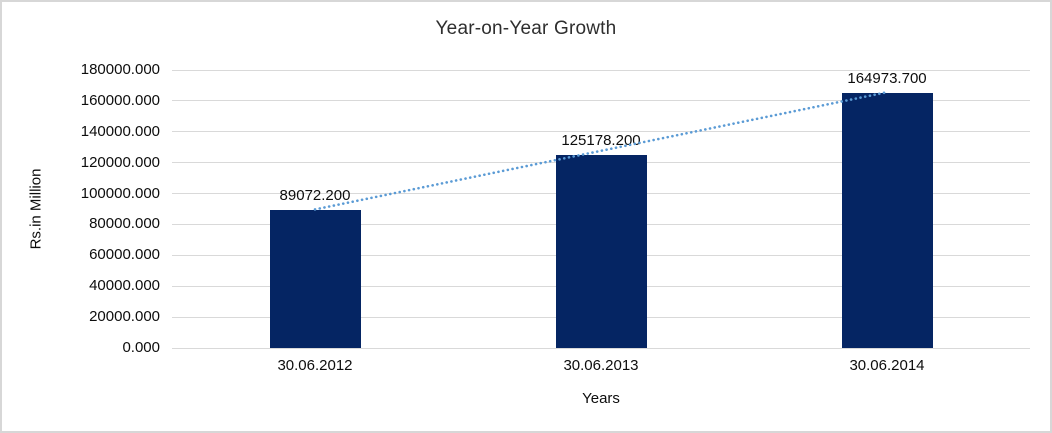 This screenshot has height=433, width=1052. I want to click on y-tick-label: 40000.000, so click(124, 286).